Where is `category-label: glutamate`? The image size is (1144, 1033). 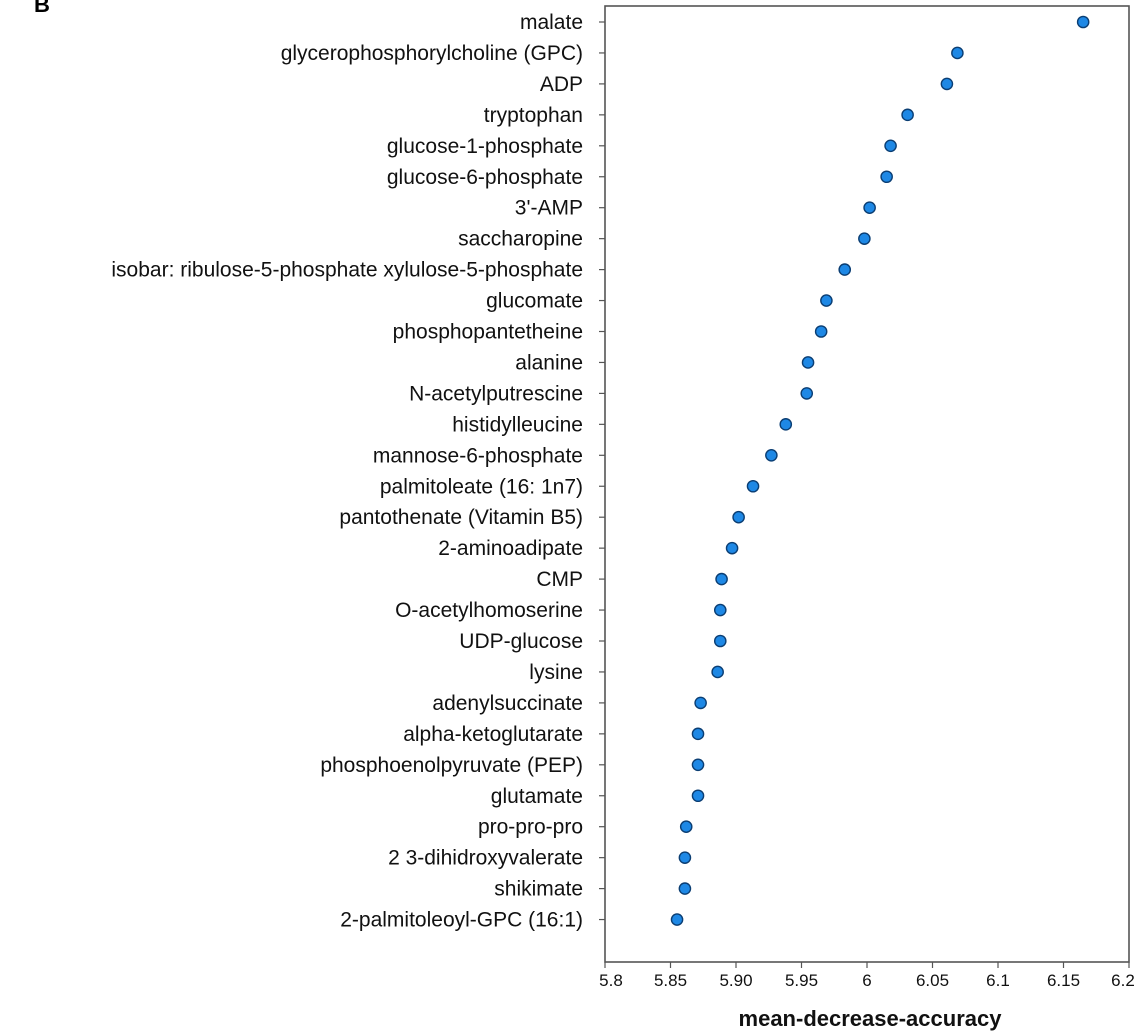 category-label: glutamate is located at coordinates (537, 796).